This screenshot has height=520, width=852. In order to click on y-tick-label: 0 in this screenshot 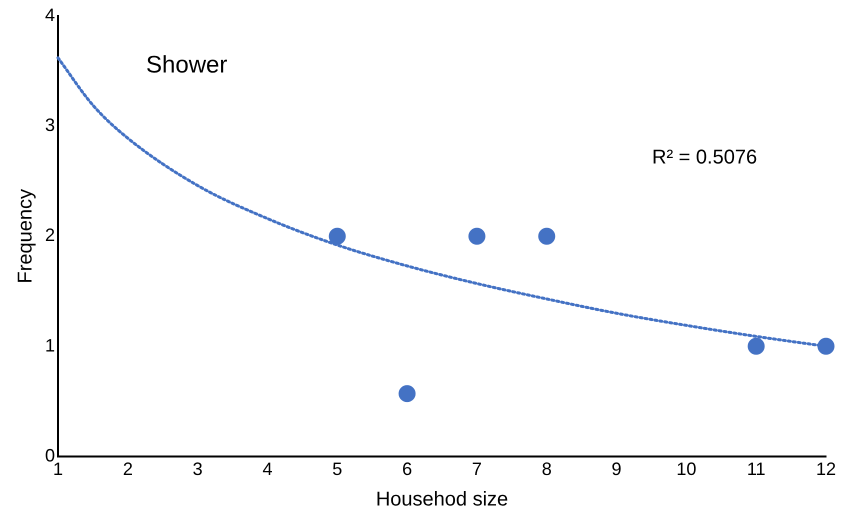, I will do `click(50, 455)`.